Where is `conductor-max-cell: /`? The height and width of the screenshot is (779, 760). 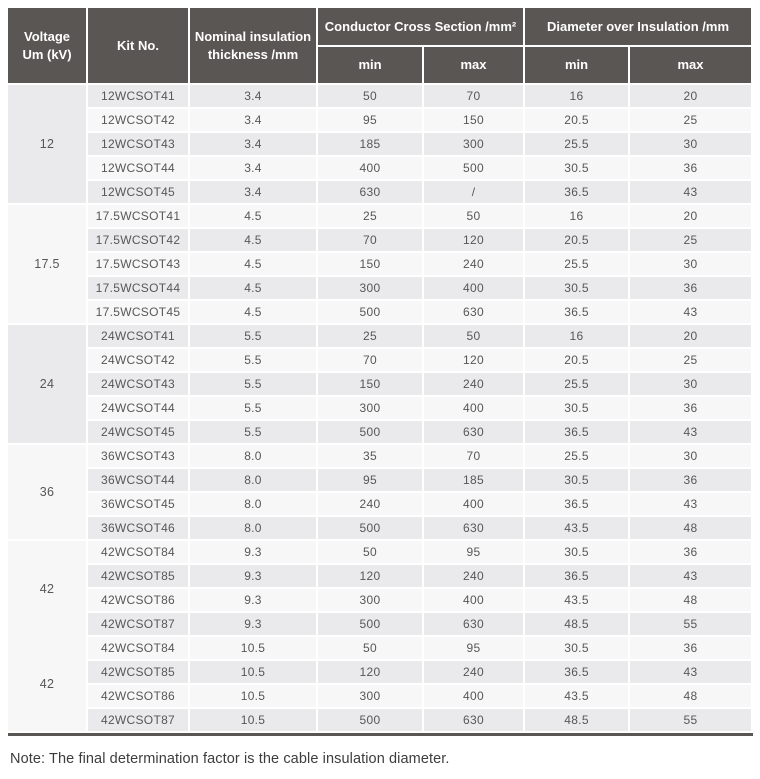 conductor-max-cell: / is located at coordinates (475, 193).